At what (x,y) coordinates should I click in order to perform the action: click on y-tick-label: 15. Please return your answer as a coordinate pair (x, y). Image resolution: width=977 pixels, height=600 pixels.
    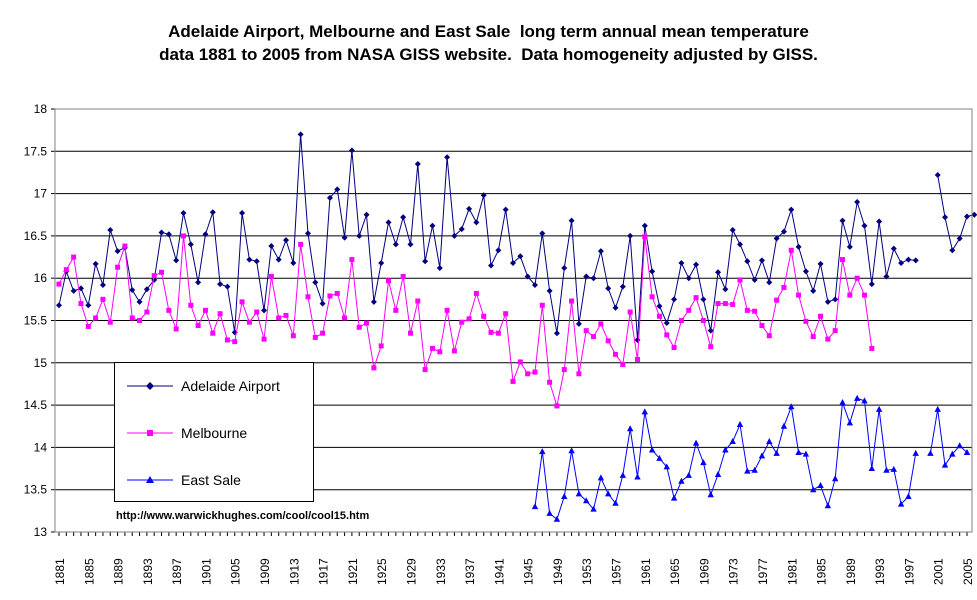
    Looking at the image, I should click on (41, 363).